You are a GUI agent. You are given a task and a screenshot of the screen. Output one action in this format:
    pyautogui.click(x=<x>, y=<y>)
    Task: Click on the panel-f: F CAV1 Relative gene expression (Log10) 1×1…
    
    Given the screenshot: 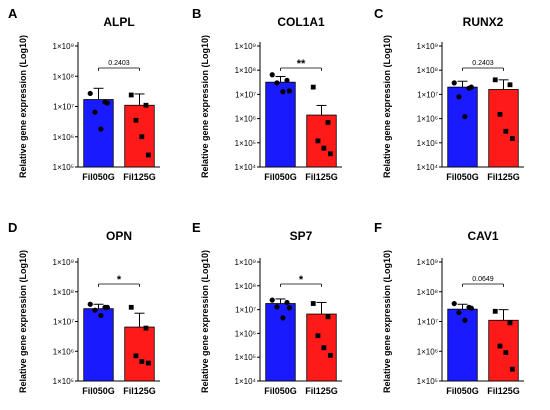 What is the action you would take?
    pyautogui.click(x=449, y=308)
    